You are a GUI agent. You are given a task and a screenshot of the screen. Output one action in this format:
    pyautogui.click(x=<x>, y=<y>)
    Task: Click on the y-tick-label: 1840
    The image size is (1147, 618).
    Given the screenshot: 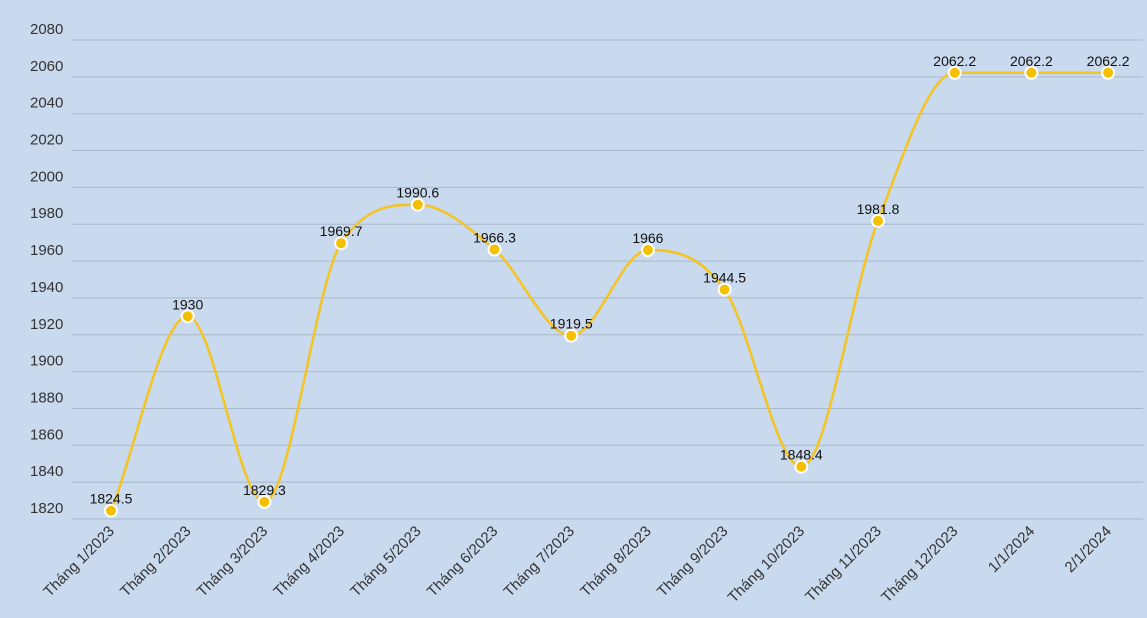 What is the action you would take?
    pyautogui.click(x=46, y=471)
    